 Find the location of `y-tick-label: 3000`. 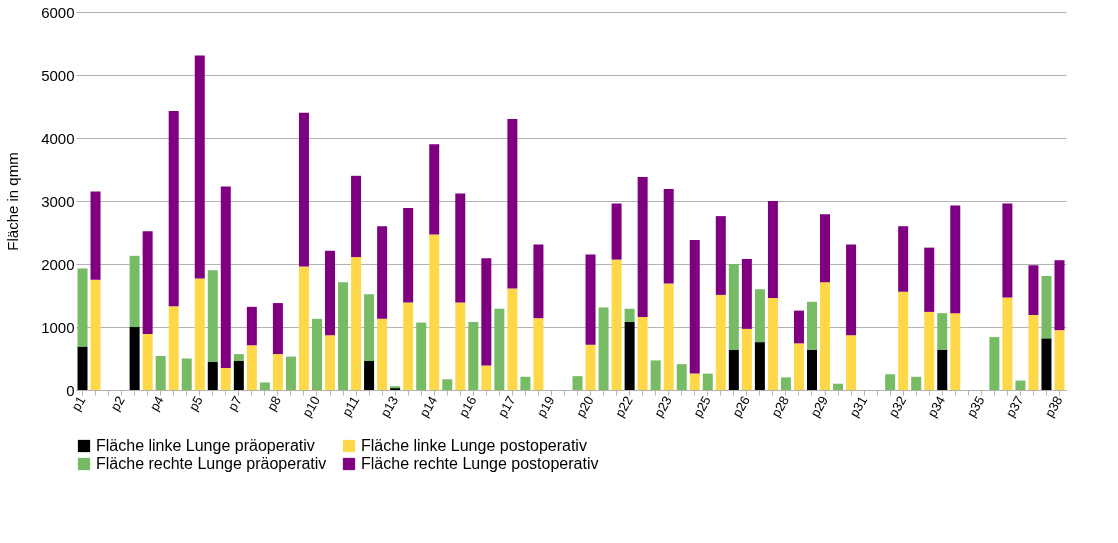

y-tick-label: 3000 is located at coordinates (58, 201).